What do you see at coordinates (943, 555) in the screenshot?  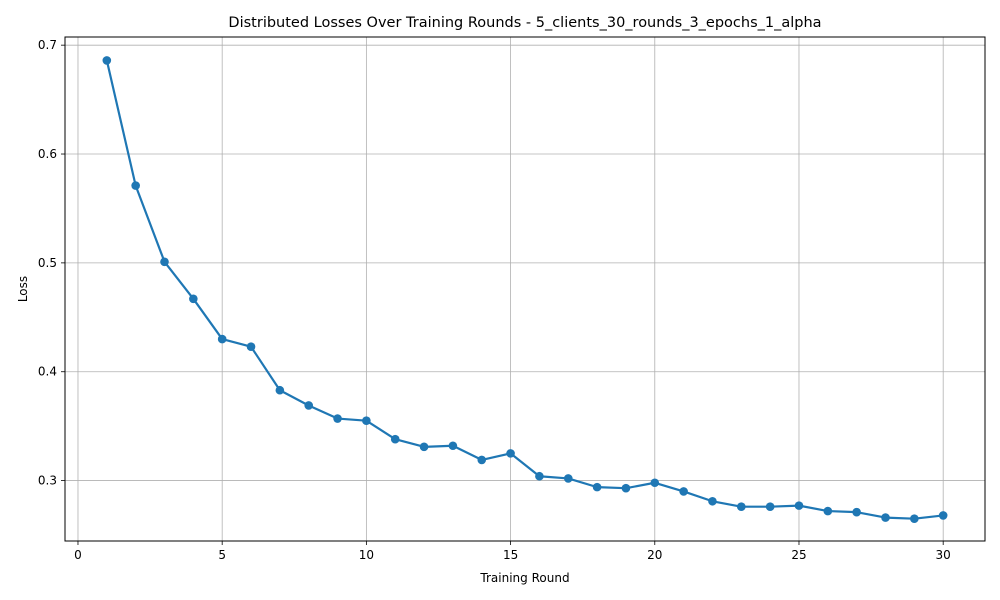 I see `x-tick-label: 30` at bounding box center [943, 555].